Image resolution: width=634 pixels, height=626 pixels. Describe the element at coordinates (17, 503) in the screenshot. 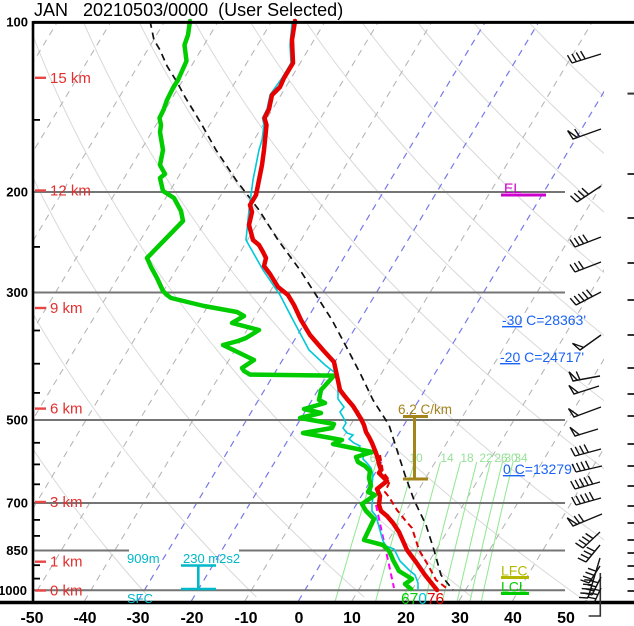

I see `svg-text: 700` at that location.